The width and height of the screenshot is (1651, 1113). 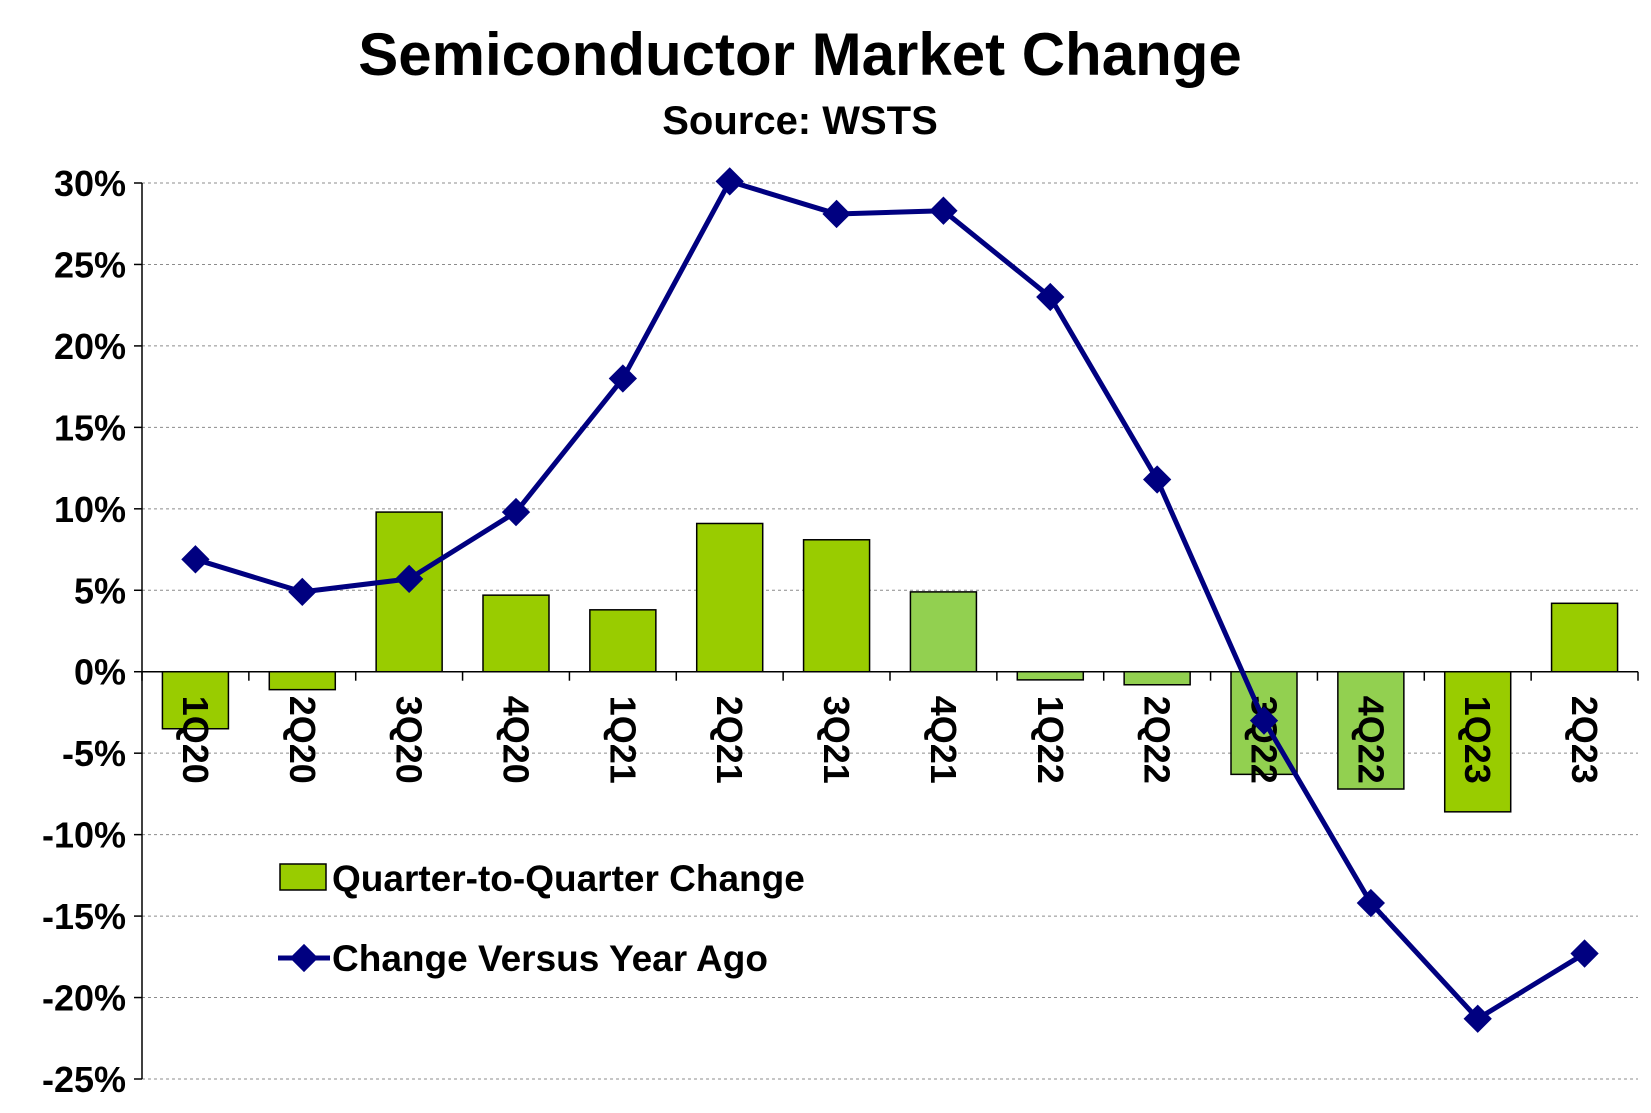 I want to click on x-tick-label: 2Q22, so click(x=1157, y=740).